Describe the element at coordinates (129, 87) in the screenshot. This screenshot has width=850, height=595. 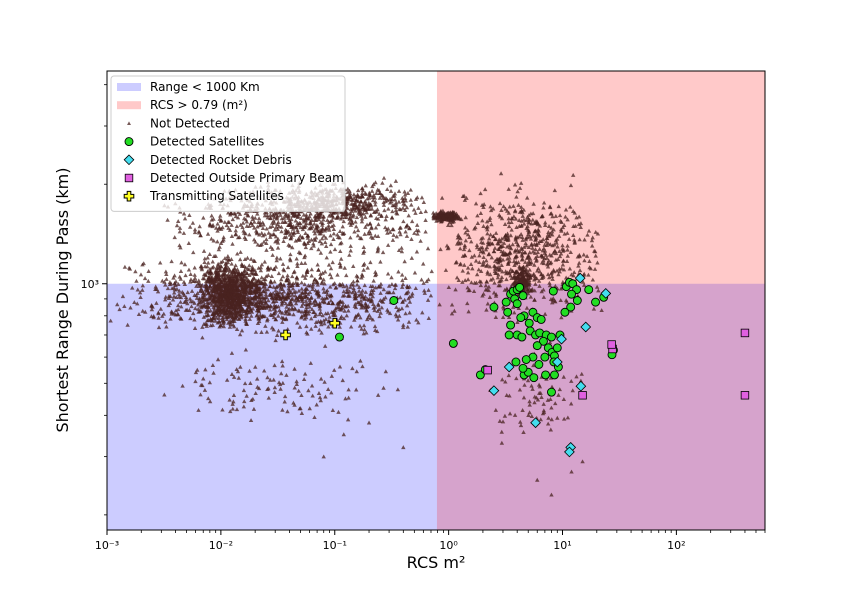
I see `legend-swatch` at that location.